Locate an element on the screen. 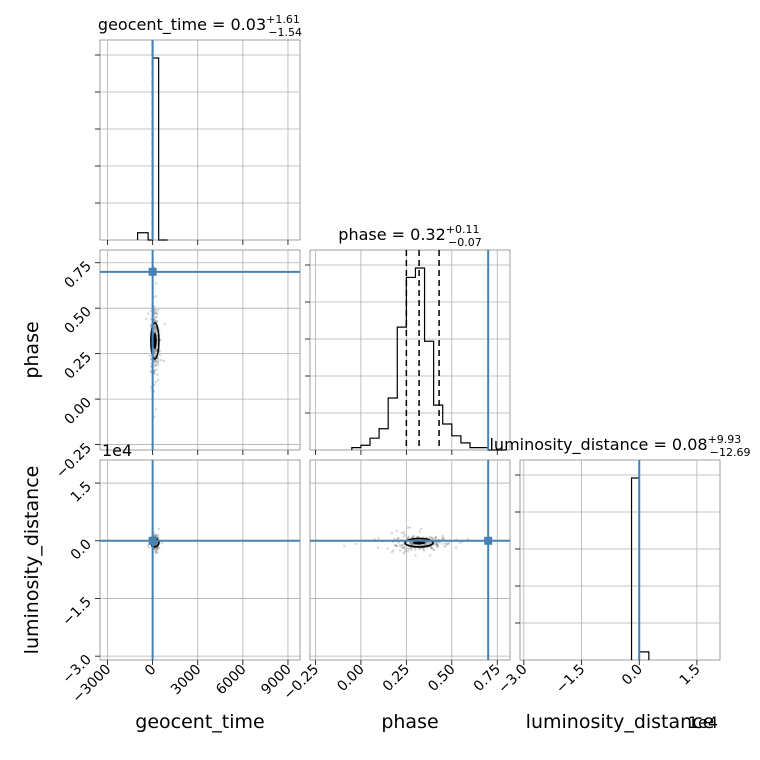  y-axis-label-phase: phase is located at coordinates (32, 349).